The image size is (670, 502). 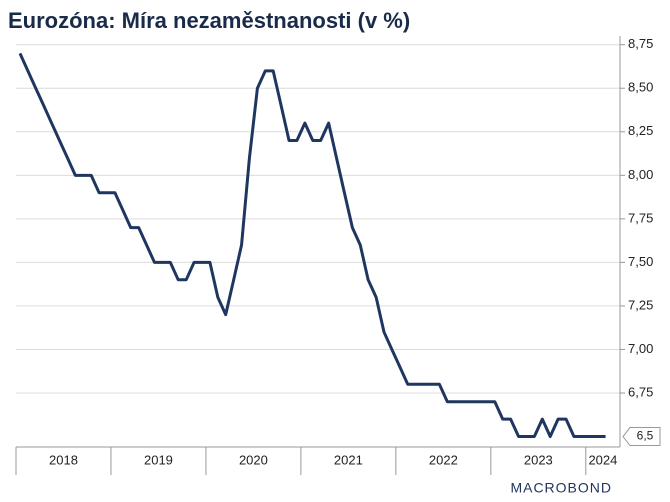 I want to click on y-tick-label: 6,75, so click(x=640, y=391).